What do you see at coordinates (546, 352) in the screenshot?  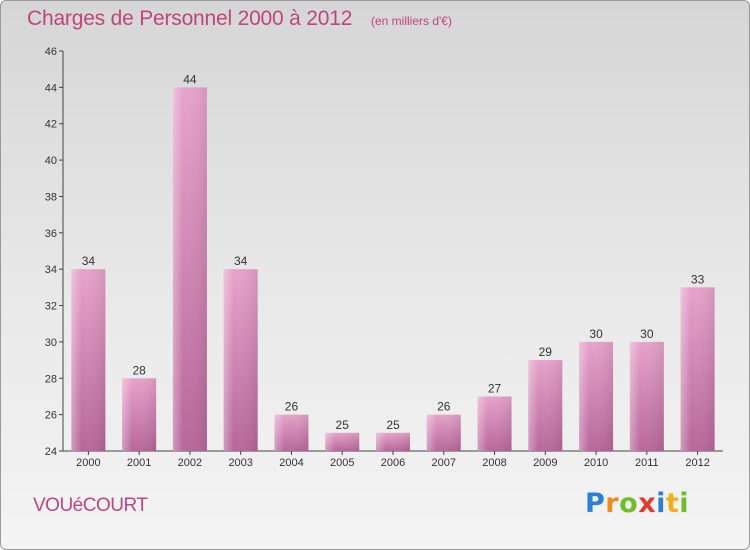 I see `data-label: 29` at bounding box center [546, 352].